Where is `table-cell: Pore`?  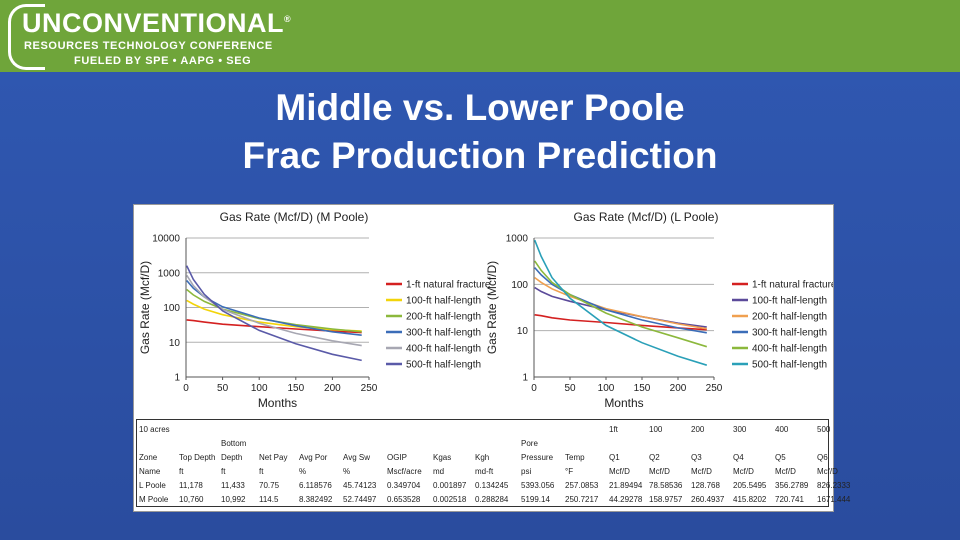
table-cell: Pore is located at coordinates (529, 443).